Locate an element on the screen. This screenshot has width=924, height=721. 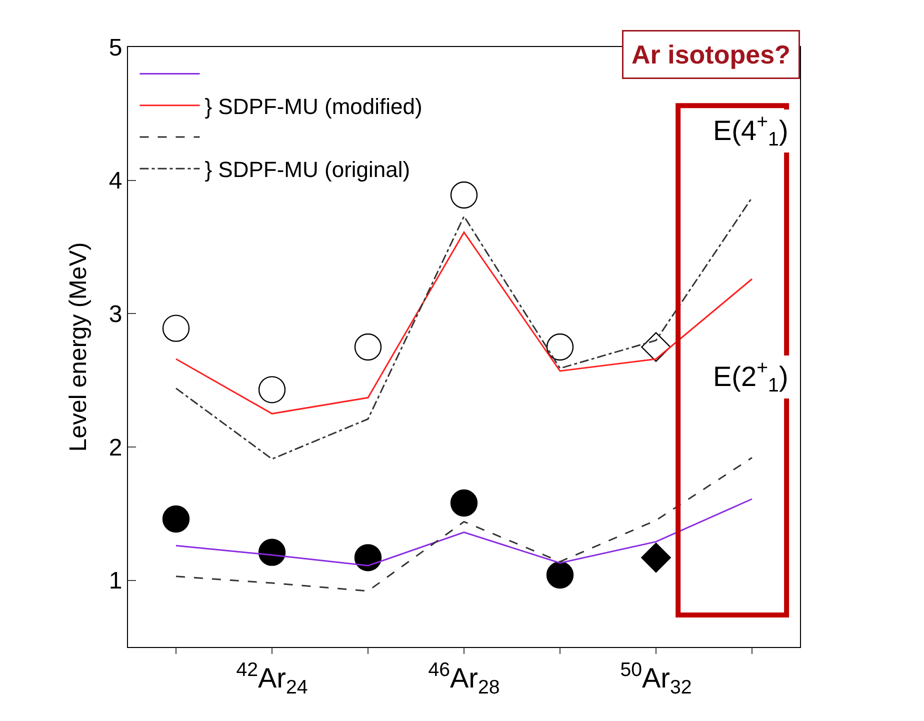
x-tick-label: $^{50}$Ar$_{32}$ is located at coordinates (656, 678).